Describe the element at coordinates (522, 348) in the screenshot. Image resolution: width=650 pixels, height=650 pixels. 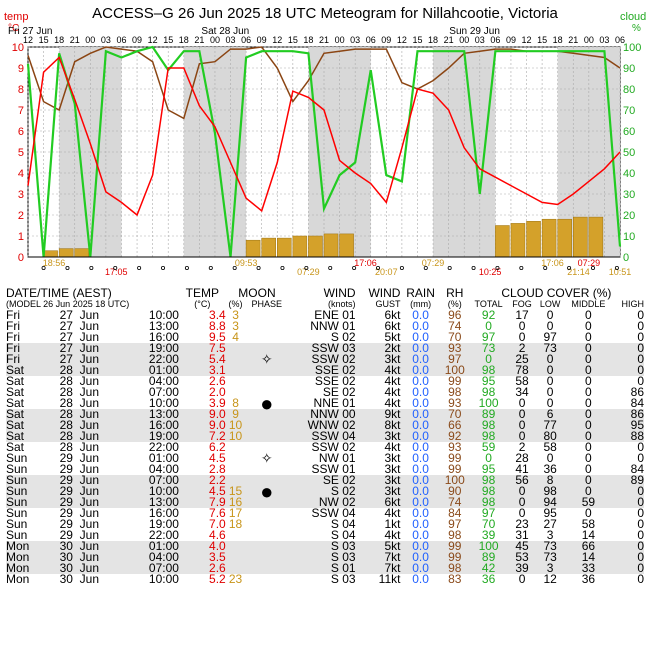
I see `cell-fog: 2` at that location.